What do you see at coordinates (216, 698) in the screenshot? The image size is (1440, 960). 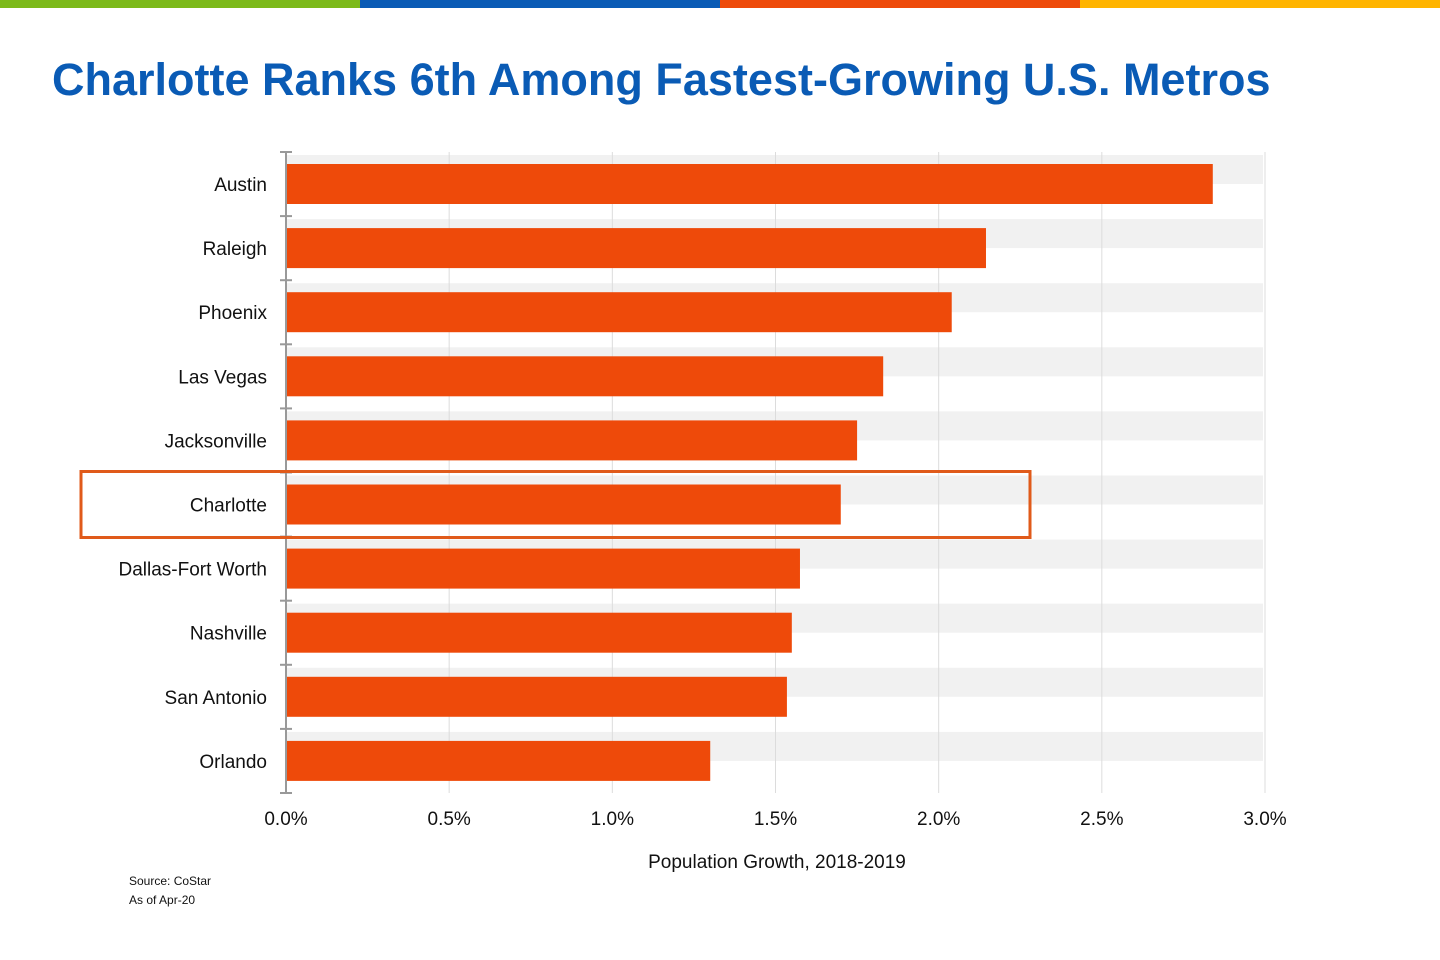 I see `category-label: San Antonio` at bounding box center [216, 698].